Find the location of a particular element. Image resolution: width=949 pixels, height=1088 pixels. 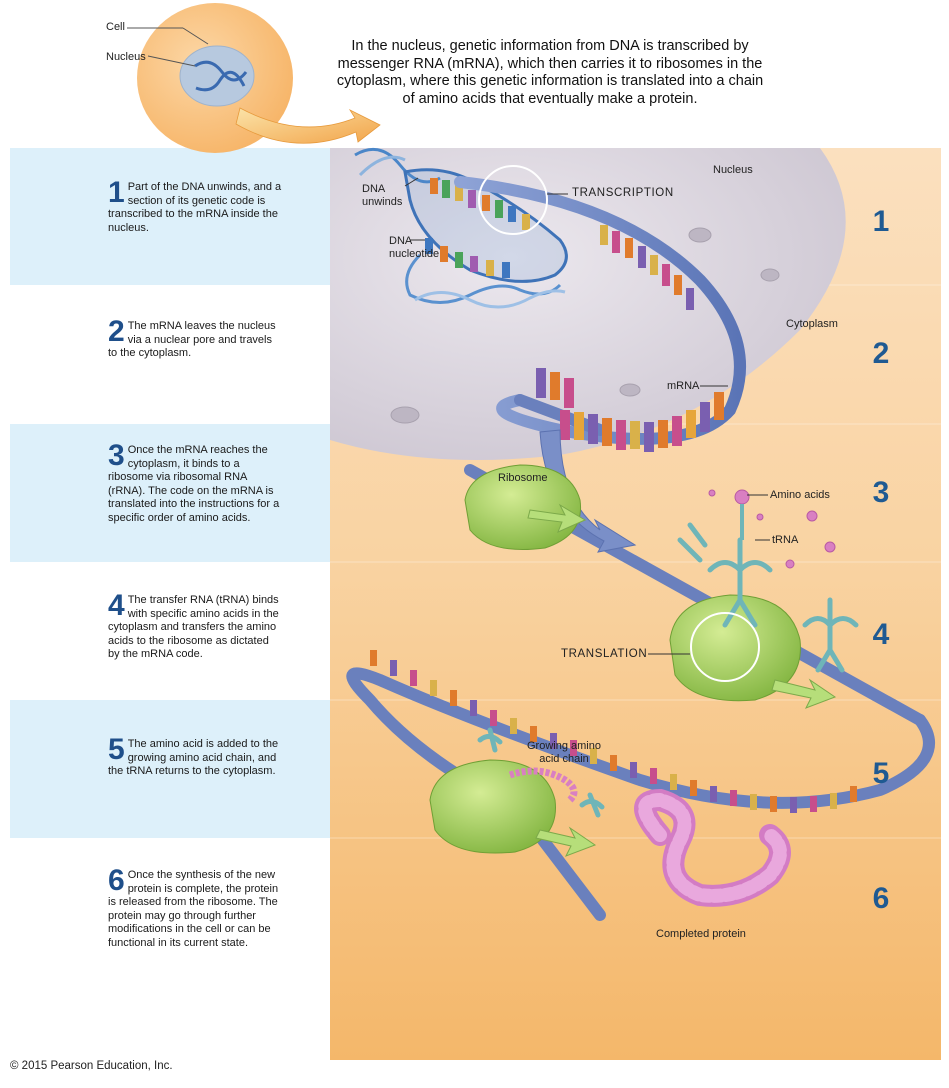

step-6-number: 6 is located at coordinates (116, 880).